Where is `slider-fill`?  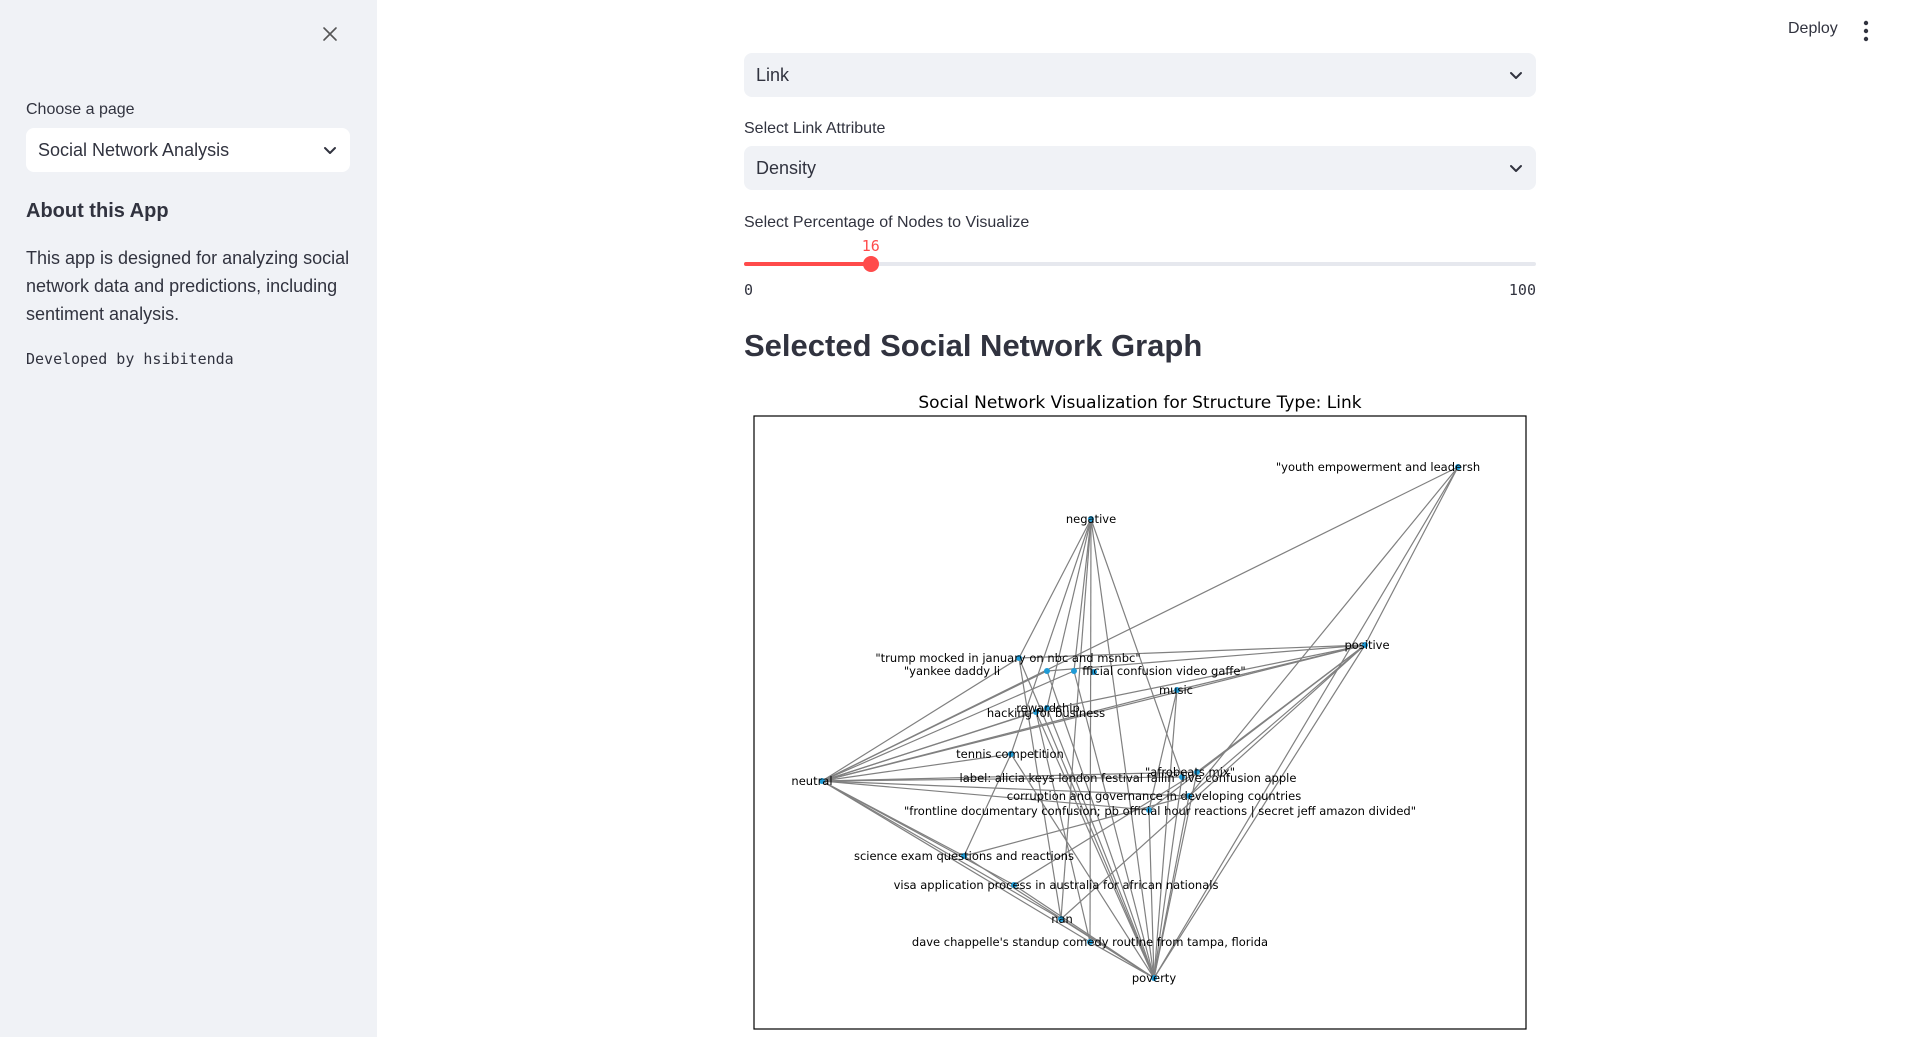 slider-fill is located at coordinates (807, 264).